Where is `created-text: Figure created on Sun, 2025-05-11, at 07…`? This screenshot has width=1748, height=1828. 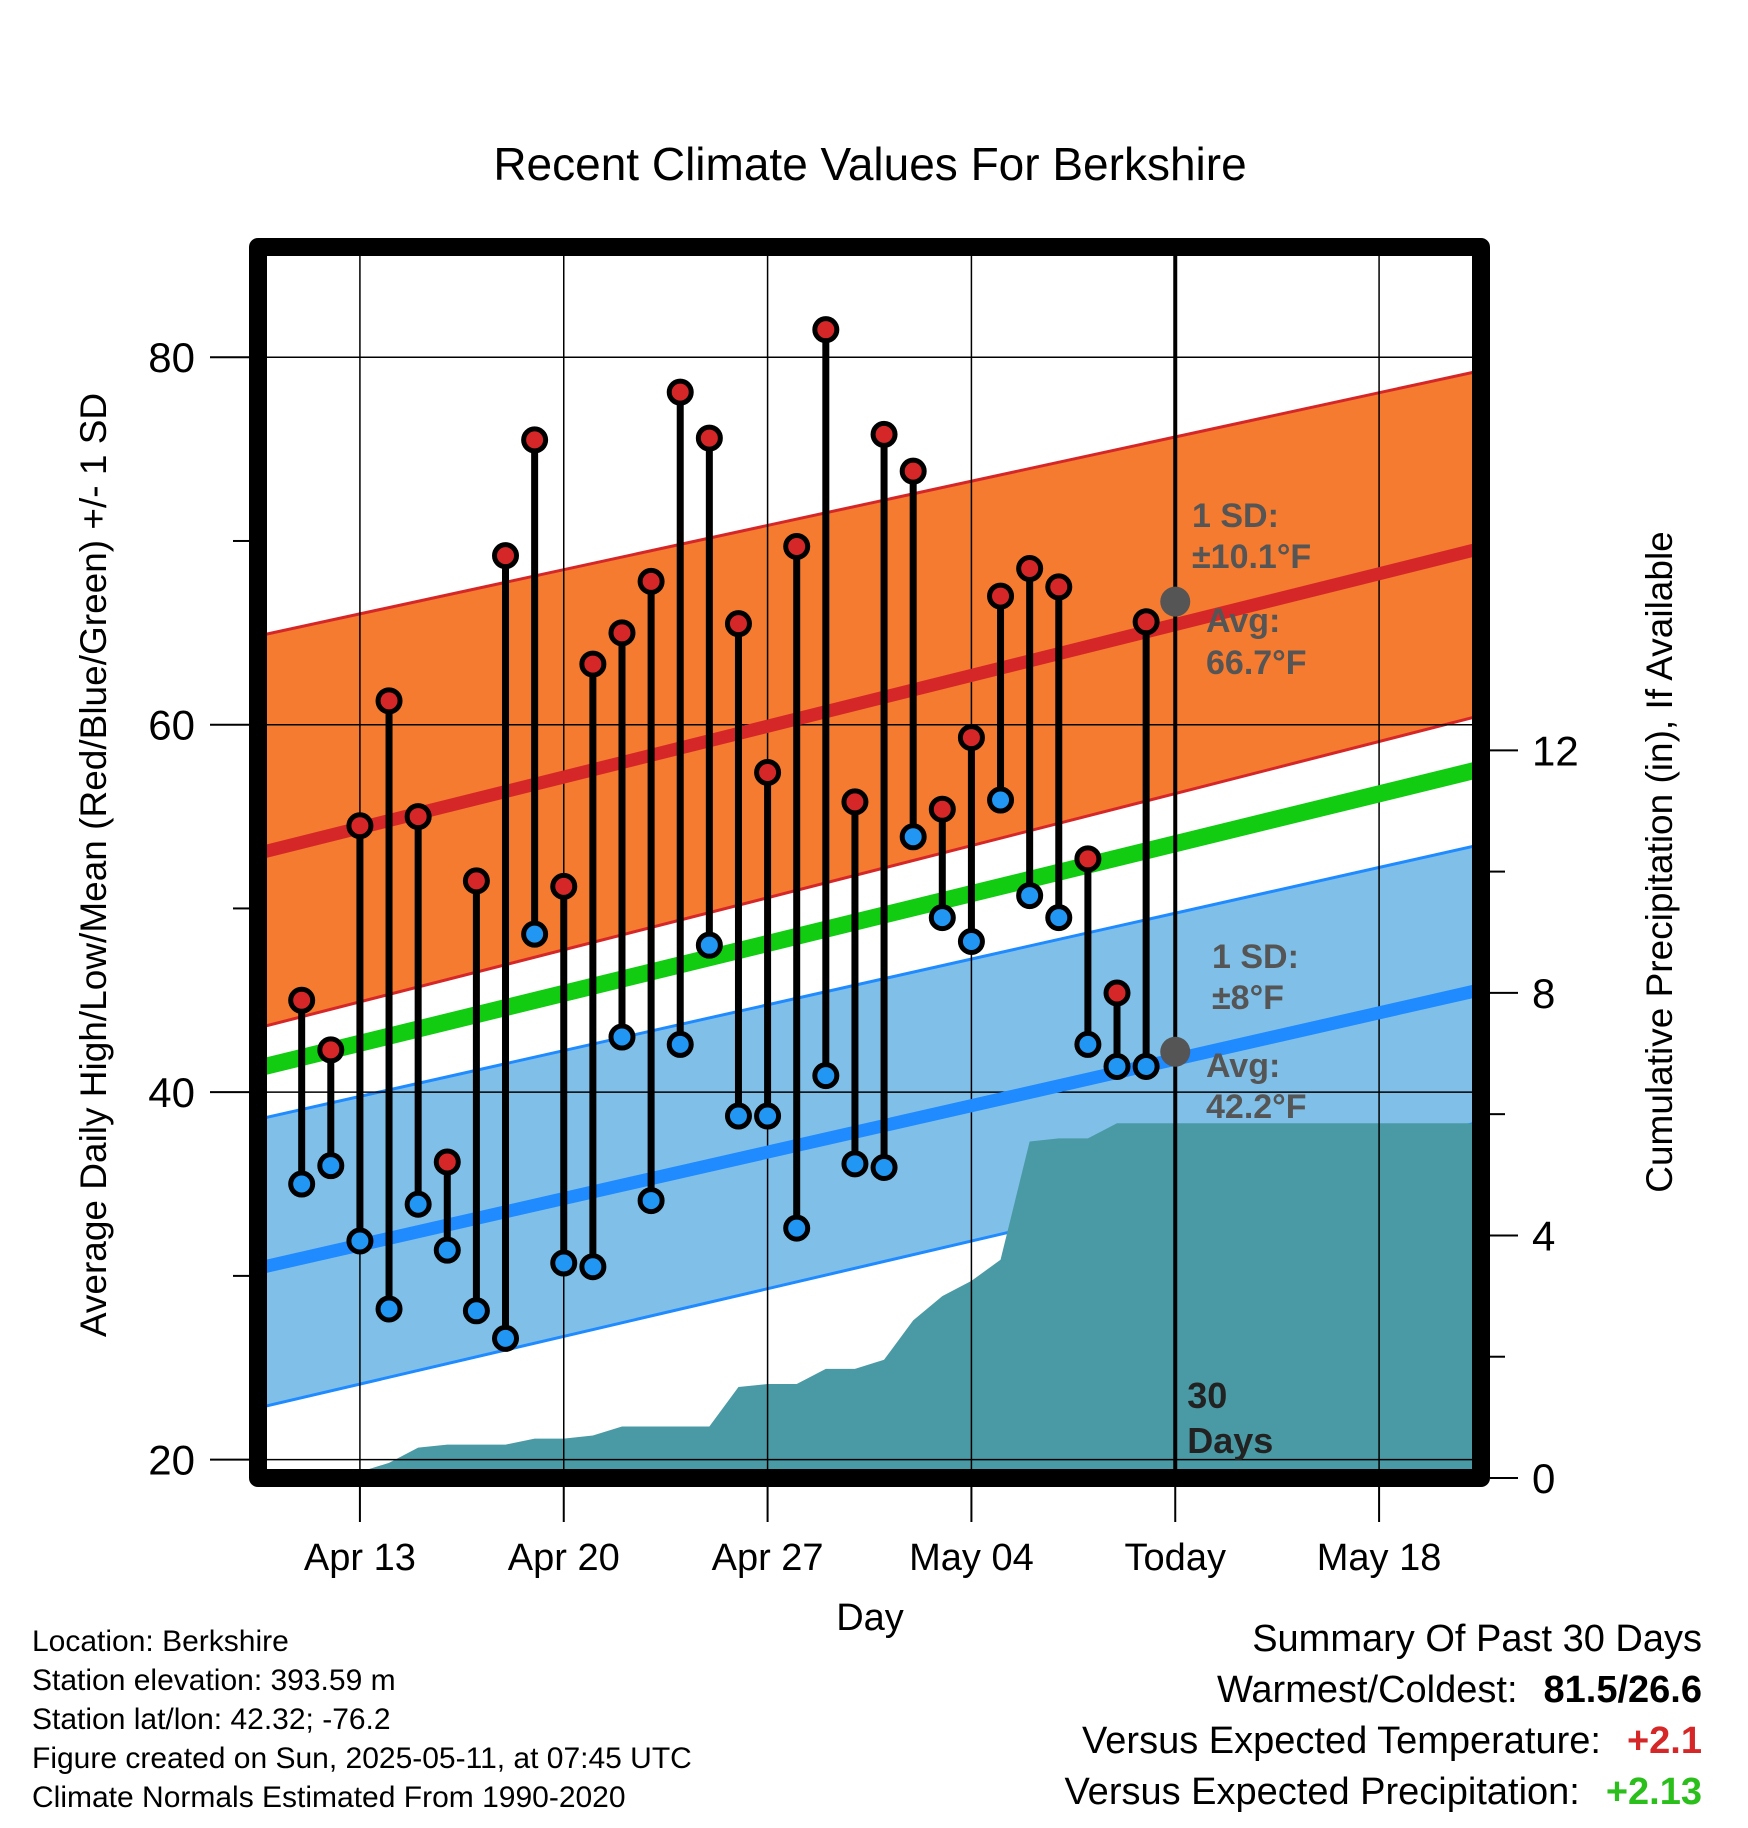 created-text: Figure created on Sun, 2025-05-11, at 07… is located at coordinates (362, 1758).